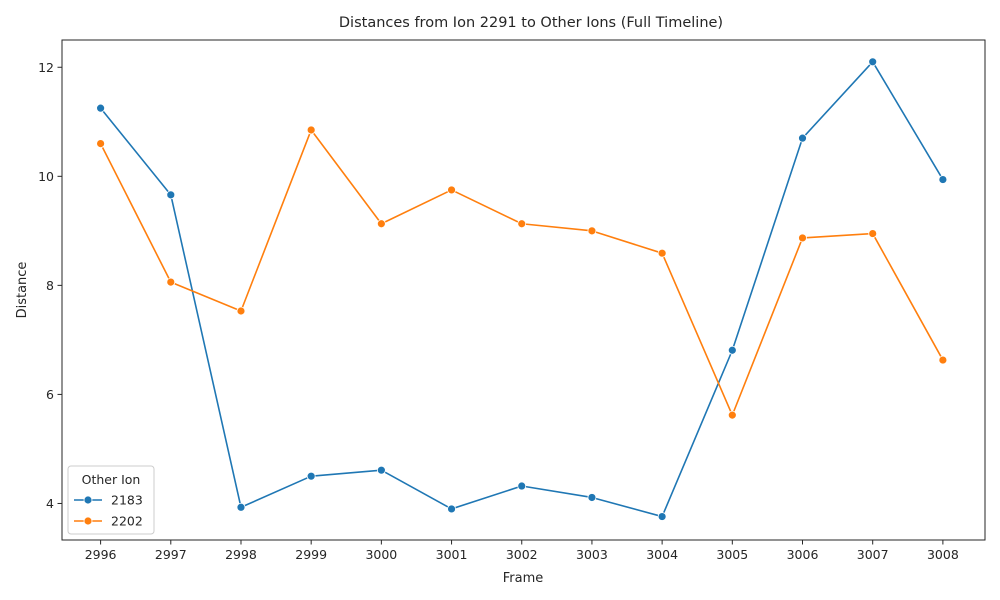 The width and height of the screenshot is (1000, 600). What do you see at coordinates (522, 554) in the screenshot?
I see `x-tick-label: 3002` at bounding box center [522, 554].